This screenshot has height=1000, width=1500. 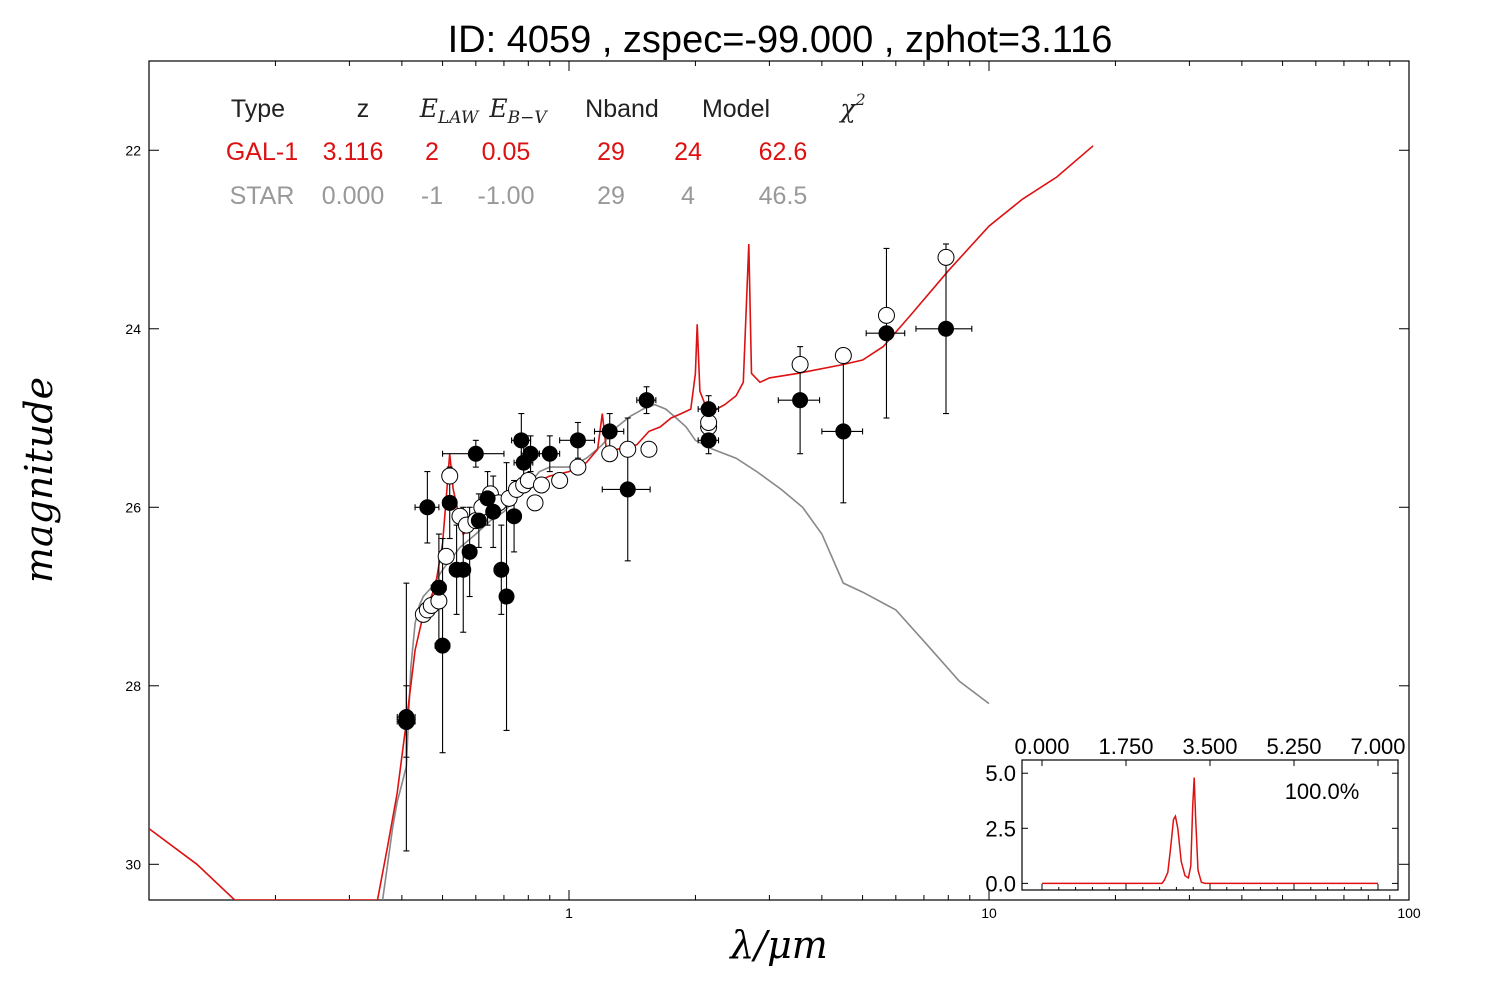 What do you see at coordinates (989, 913) in the screenshot?
I see `x-tick-label: 10` at bounding box center [989, 913].